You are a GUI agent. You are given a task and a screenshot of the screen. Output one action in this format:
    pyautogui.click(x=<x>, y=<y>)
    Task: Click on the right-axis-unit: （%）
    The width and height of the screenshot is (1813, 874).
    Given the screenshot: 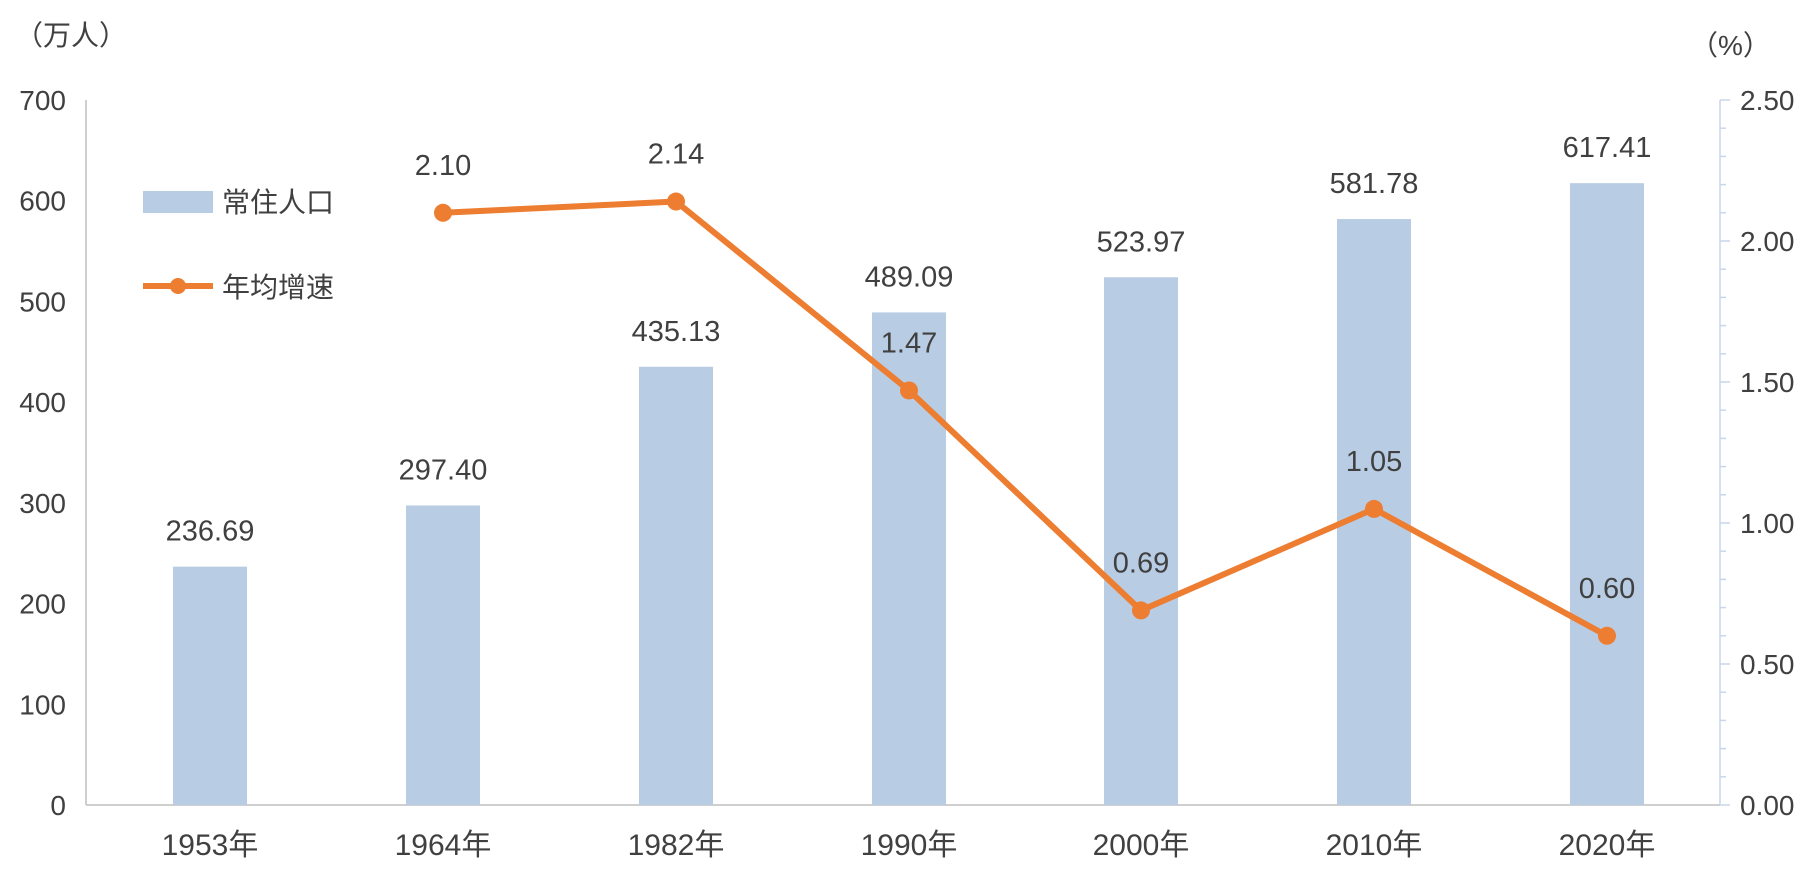 What is the action you would take?
    pyautogui.click(x=1730, y=45)
    